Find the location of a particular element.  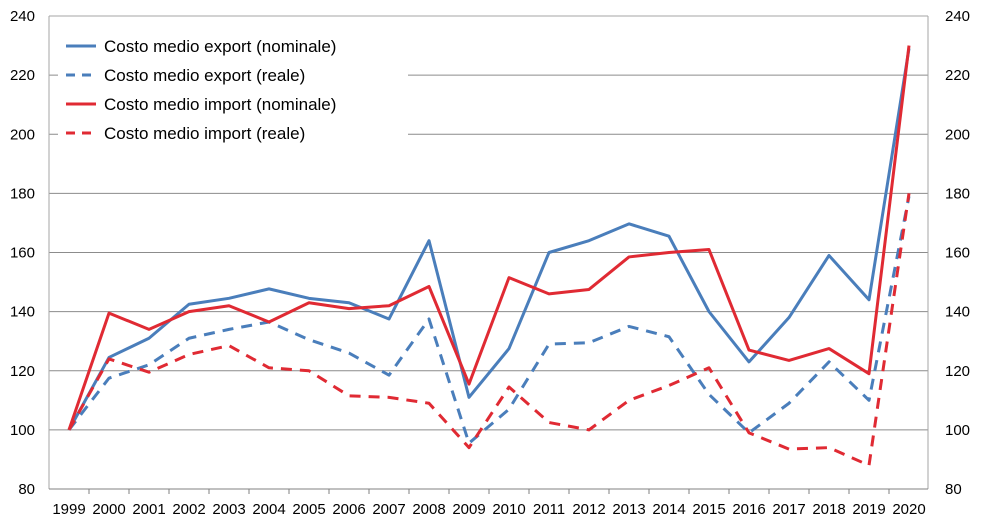

y-tick-label: 140 is located at coordinates (22, 312).